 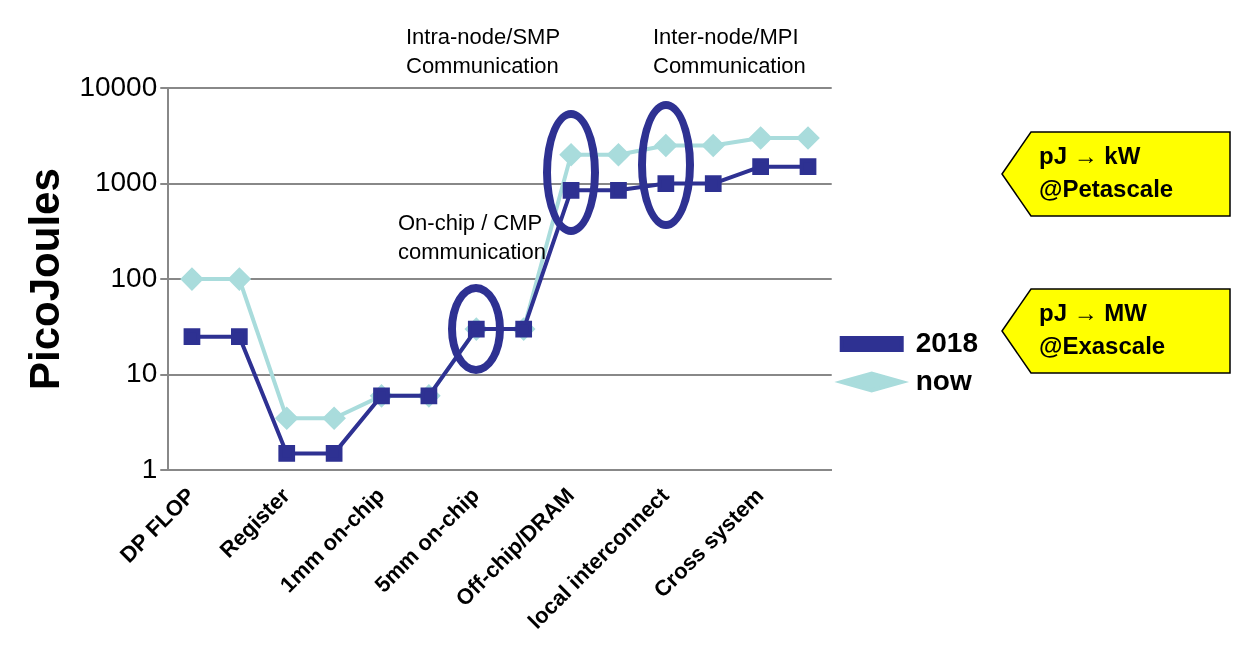 I want to click on text: pJ → kW @Petascale, so click(x=1106, y=172).